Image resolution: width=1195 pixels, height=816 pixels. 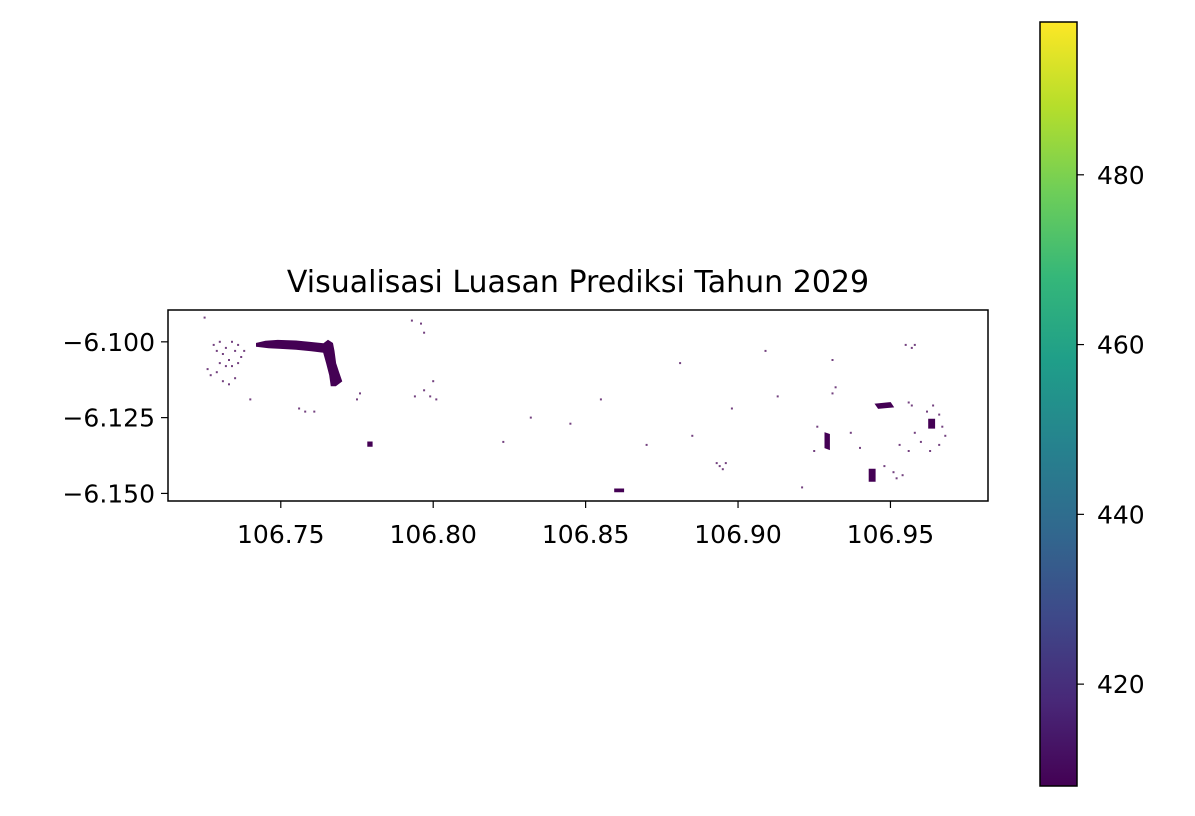 I want to click on colorbar-frame, so click(x=1058, y=404).